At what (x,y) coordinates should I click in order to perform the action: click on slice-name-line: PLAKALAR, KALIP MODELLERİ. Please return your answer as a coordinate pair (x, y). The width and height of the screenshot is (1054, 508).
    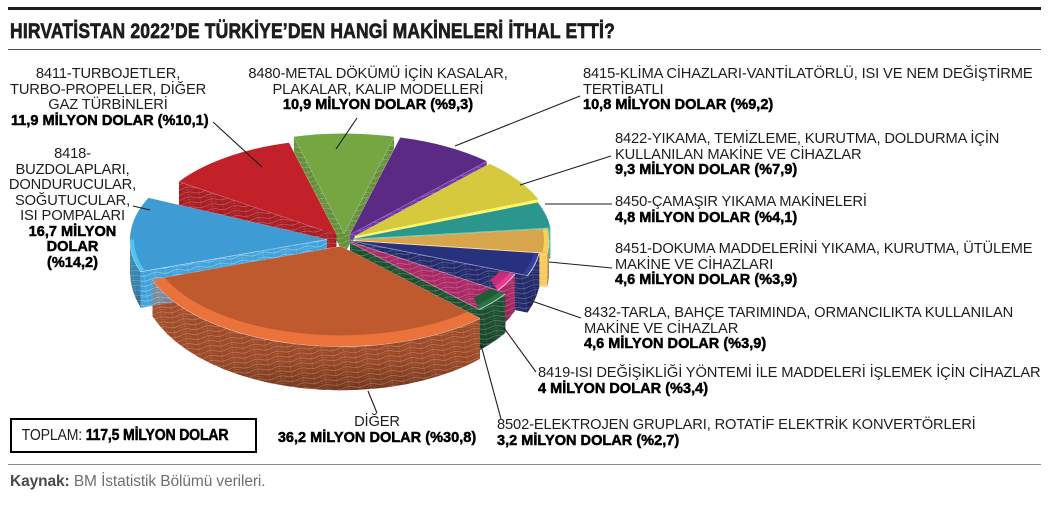
    Looking at the image, I should click on (378, 89).